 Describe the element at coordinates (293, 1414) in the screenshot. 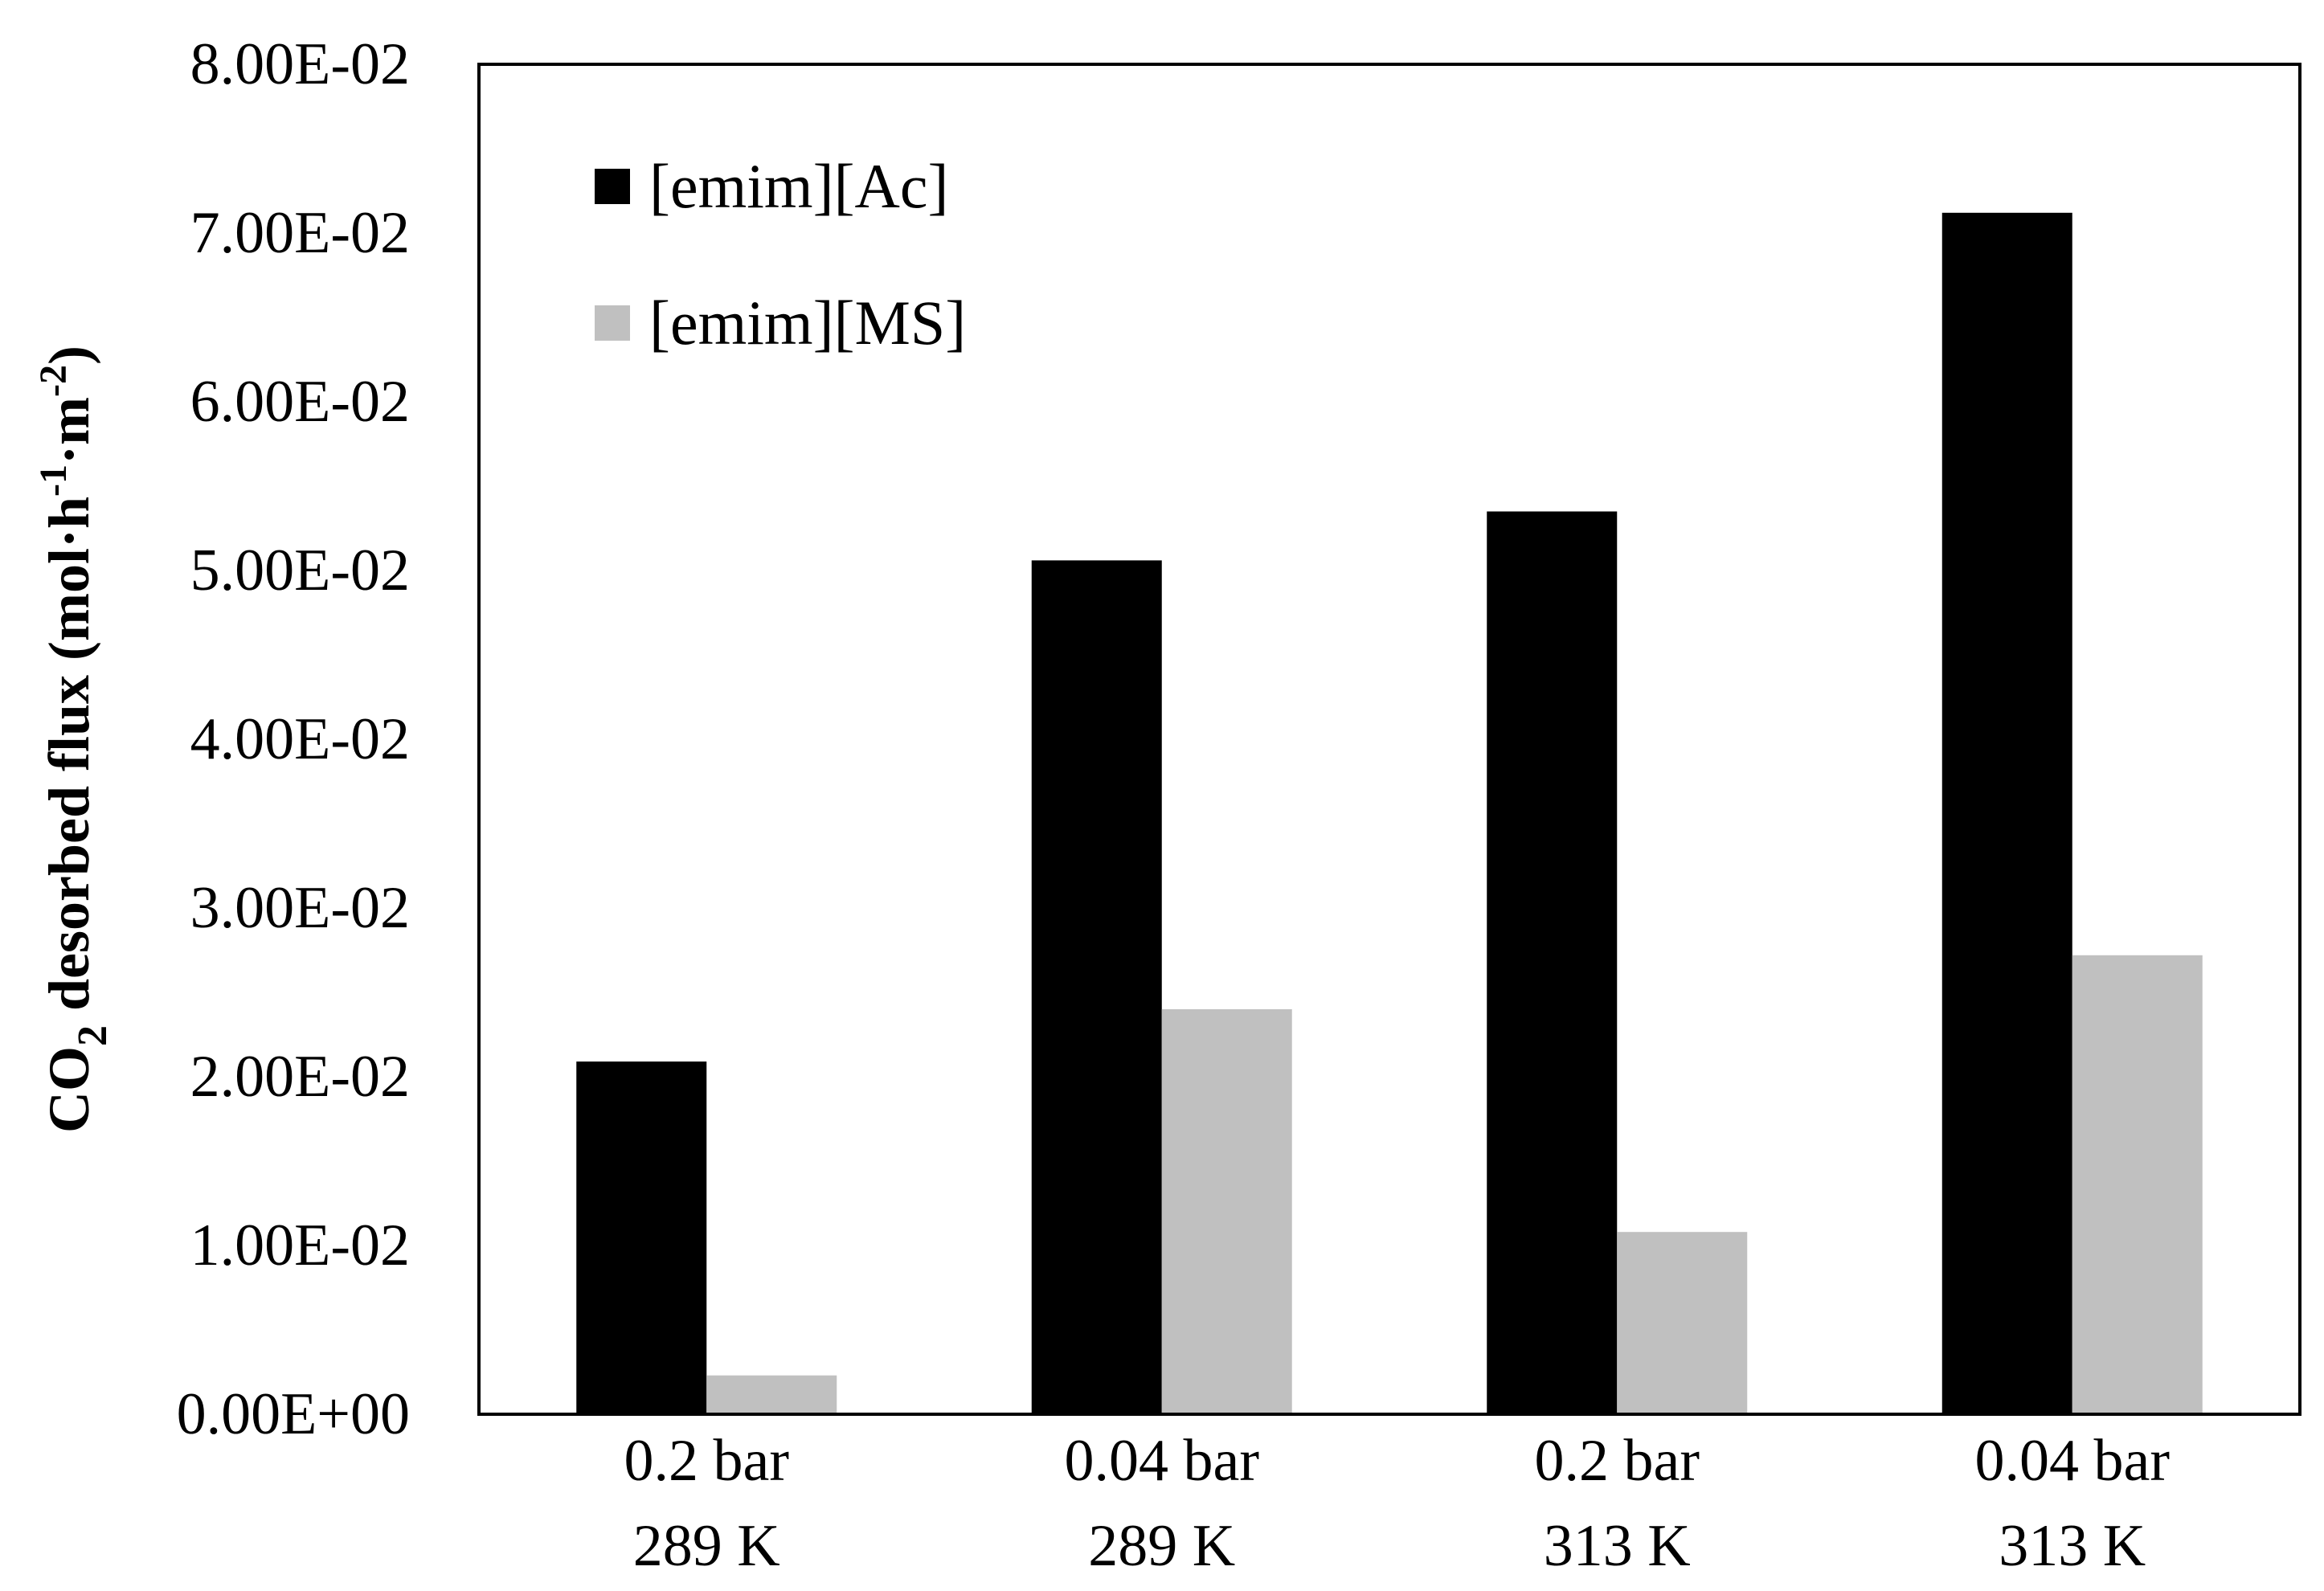

I see `y-tick-label: 0.00E+00` at that location.